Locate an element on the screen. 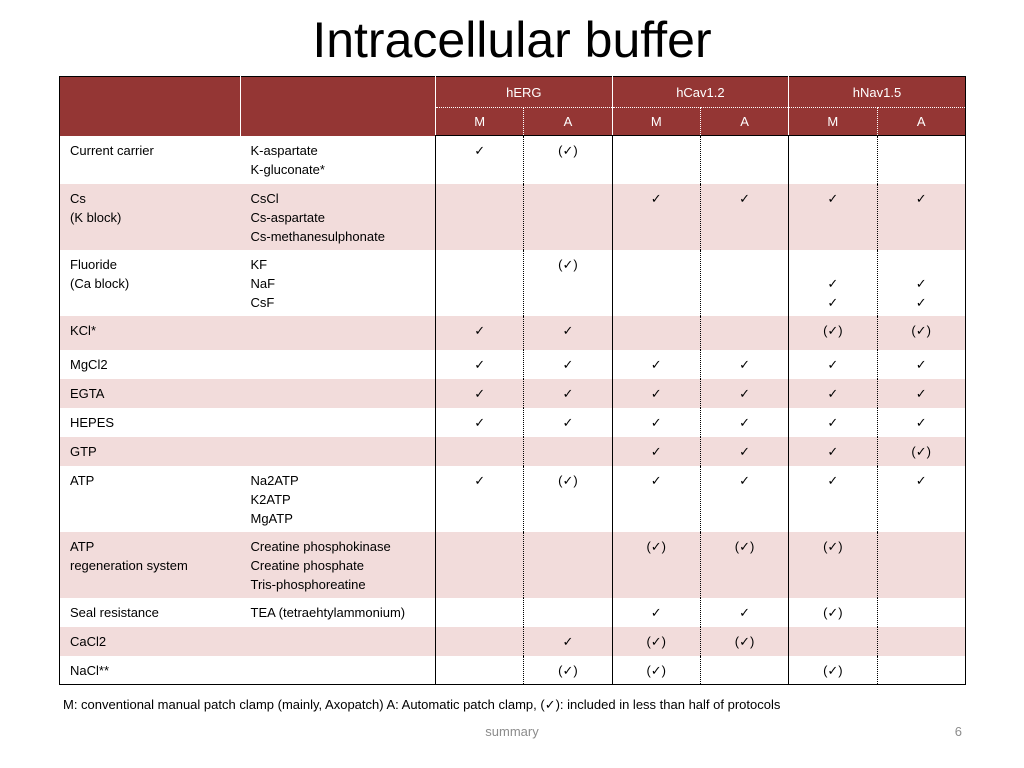 This screenshot has height=768, width=1024. table-row: ATP Na2ATP K2ATP MgATP ✓ (✓) ✓ ✓ ✓ ✓ is located at coordinates (512, 498).